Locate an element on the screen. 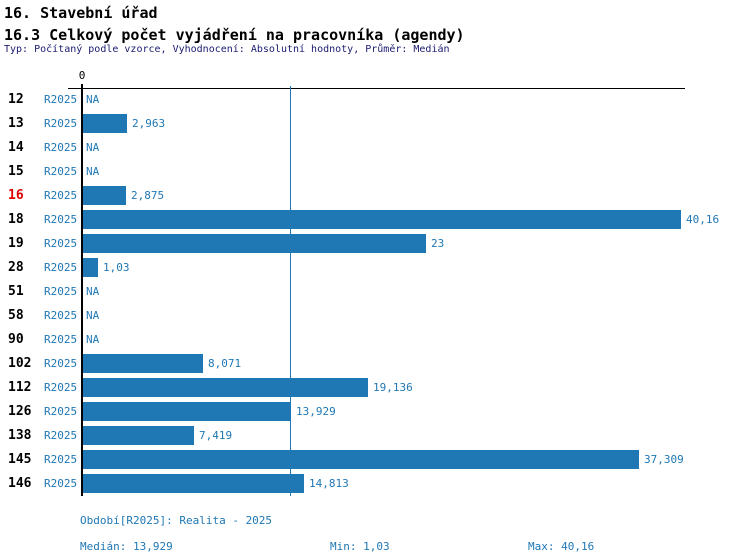 Image resolution: width=750 pixels, height=560 pixels. row-value-label: 23 is located at coordinates (438, 243).